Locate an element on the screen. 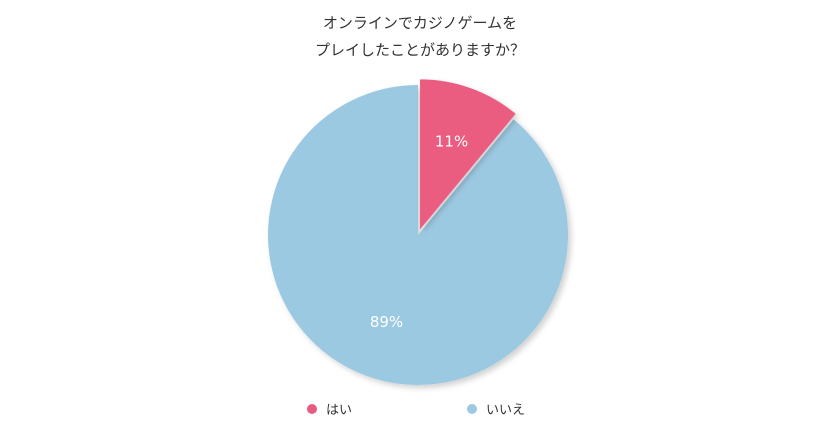 This screenshot has width=840, height=431. legend-label-iie: いいえ is located at coordinates (506, 410).